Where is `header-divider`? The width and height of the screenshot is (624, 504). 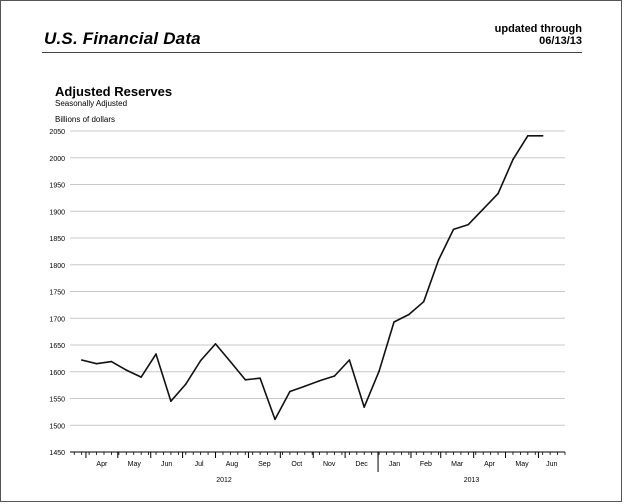 header-divider is located at coordinates (312, 52).